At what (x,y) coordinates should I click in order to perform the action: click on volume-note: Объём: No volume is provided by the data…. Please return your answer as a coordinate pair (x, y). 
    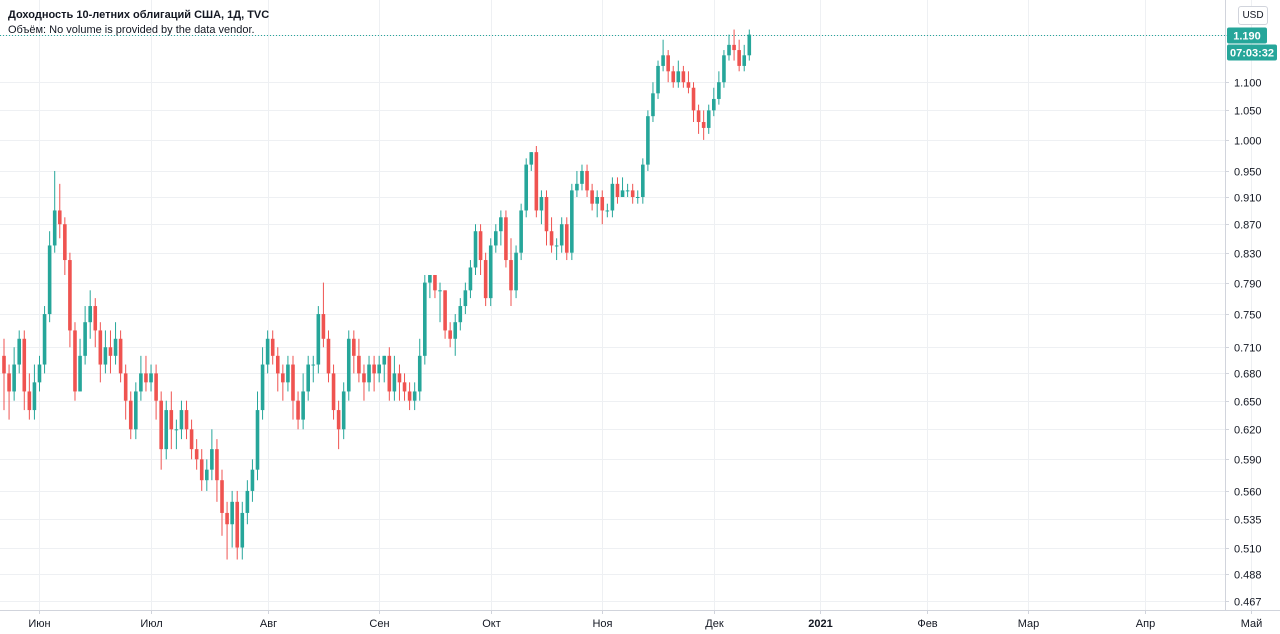
    Looking at the image, I should click on (131, 30).